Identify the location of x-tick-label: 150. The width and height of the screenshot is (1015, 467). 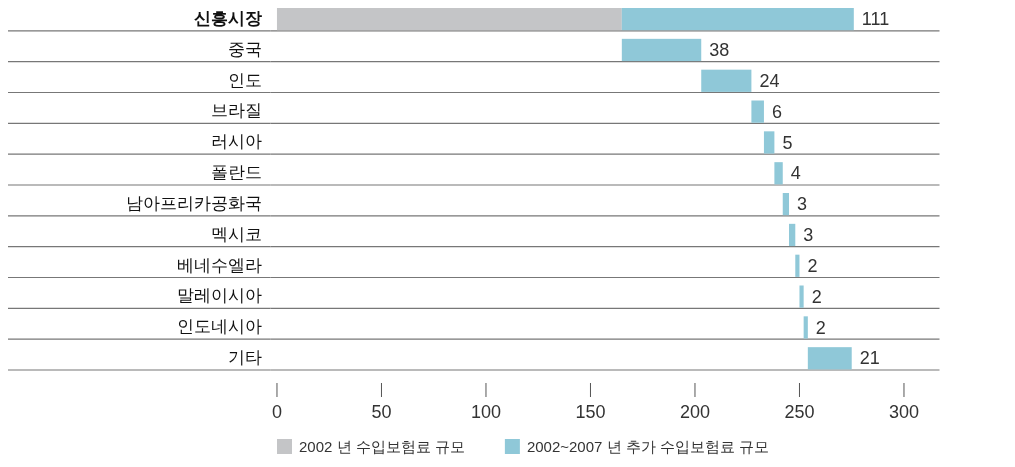
(590, 412).